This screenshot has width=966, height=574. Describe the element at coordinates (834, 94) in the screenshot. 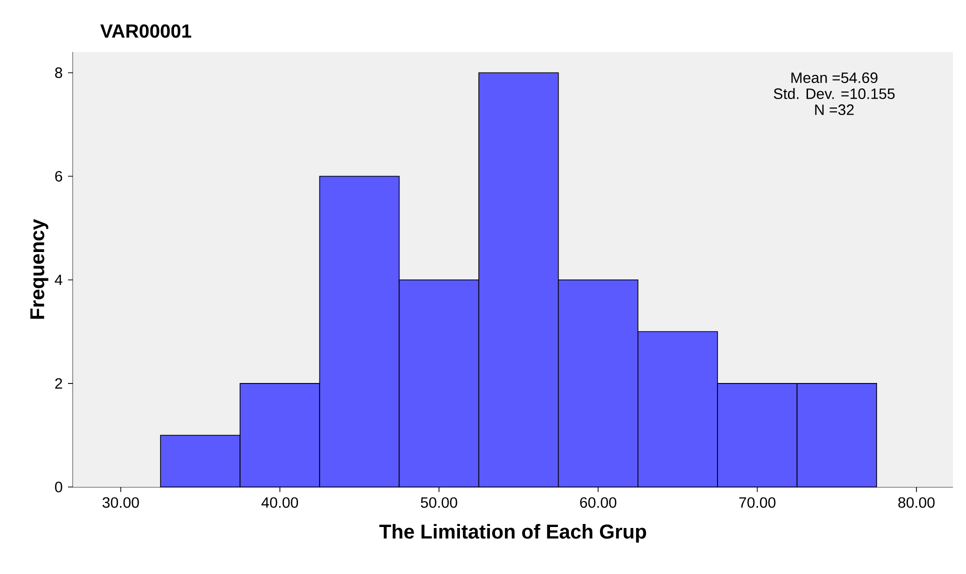

I see `annotation: Std. Dev. =10.155` at that location.